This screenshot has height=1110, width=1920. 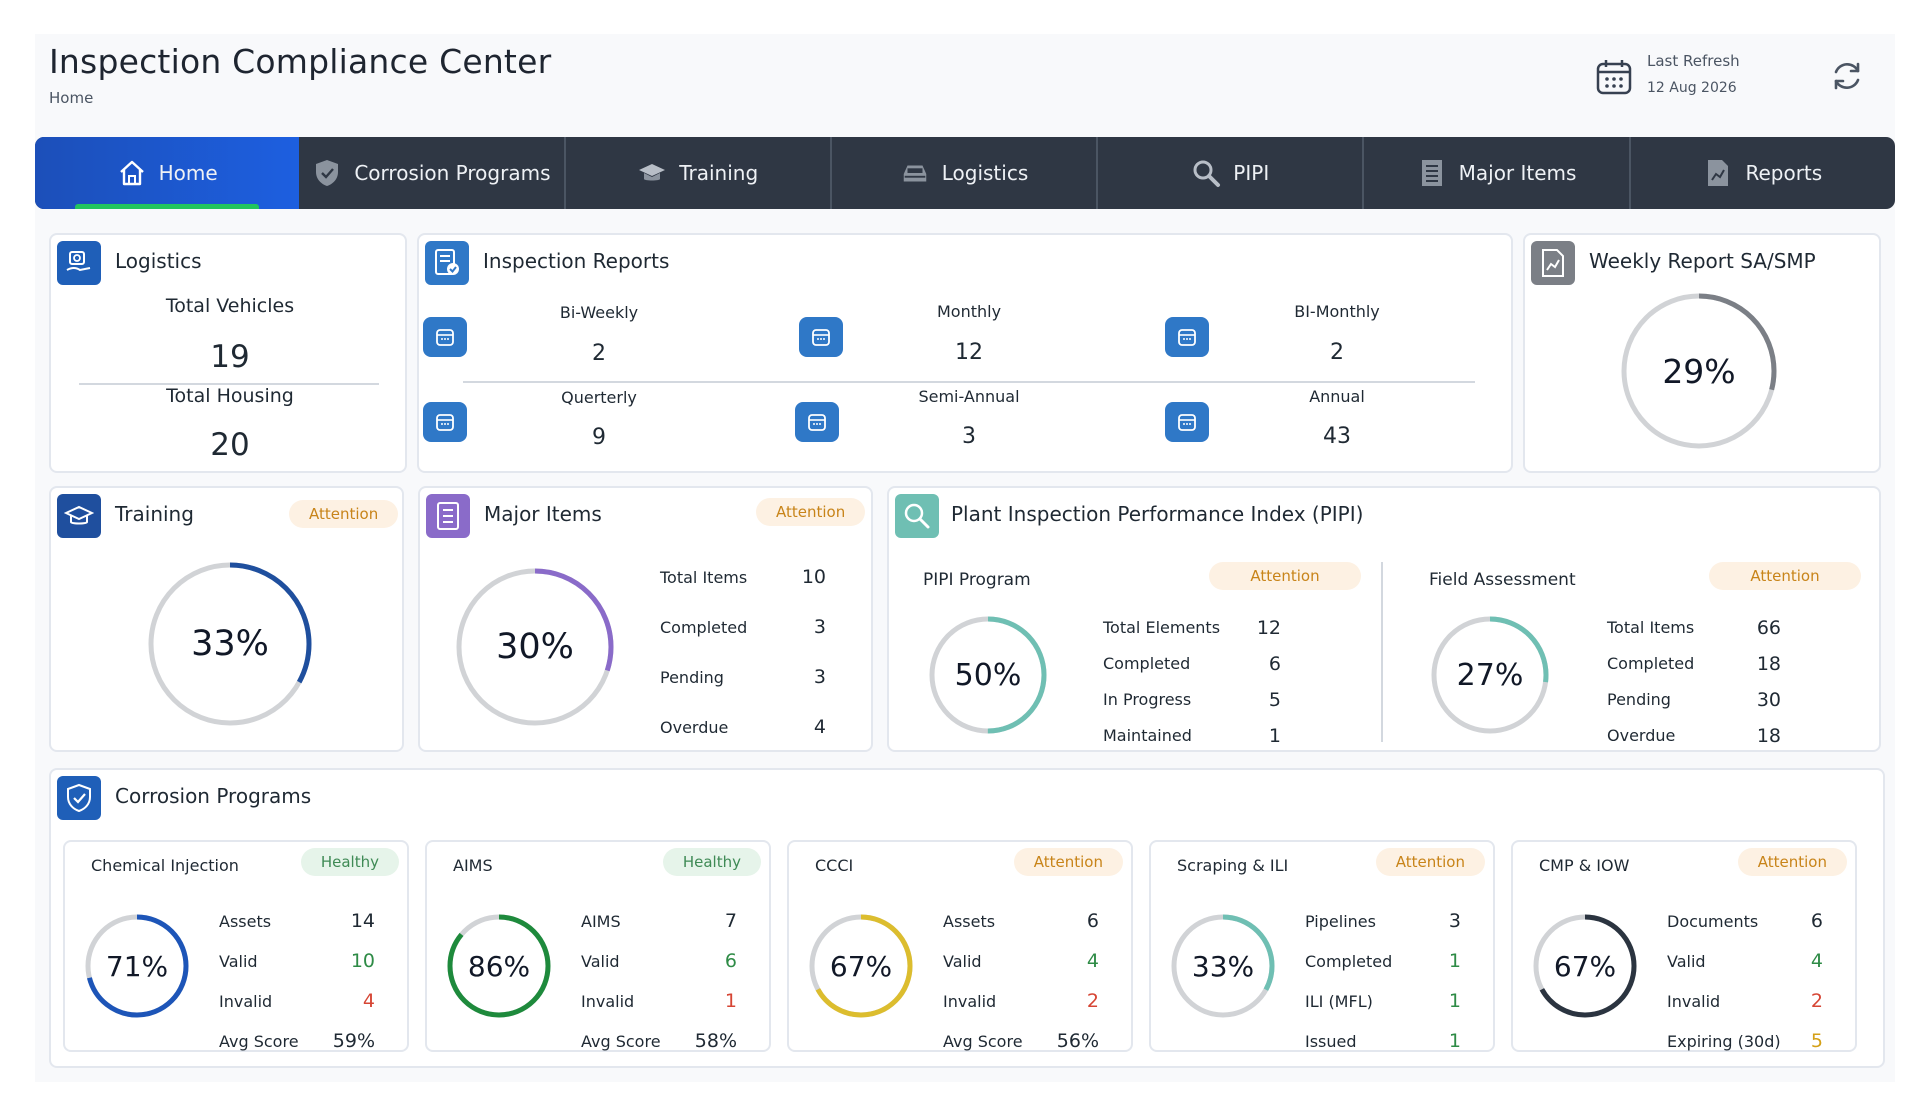 What do you see at coordinates (473, 865) in the screenshot?
I see `program-title: AIMS` at bounding box center [473, 865].